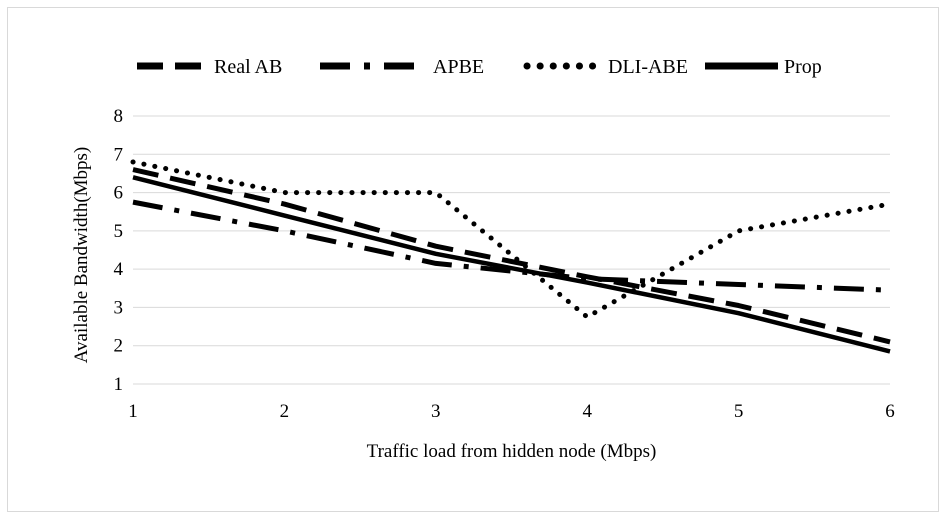 The width and height of the screenshot is (947, 520). I want to click on legend-label: Prop, so click(803, 67).